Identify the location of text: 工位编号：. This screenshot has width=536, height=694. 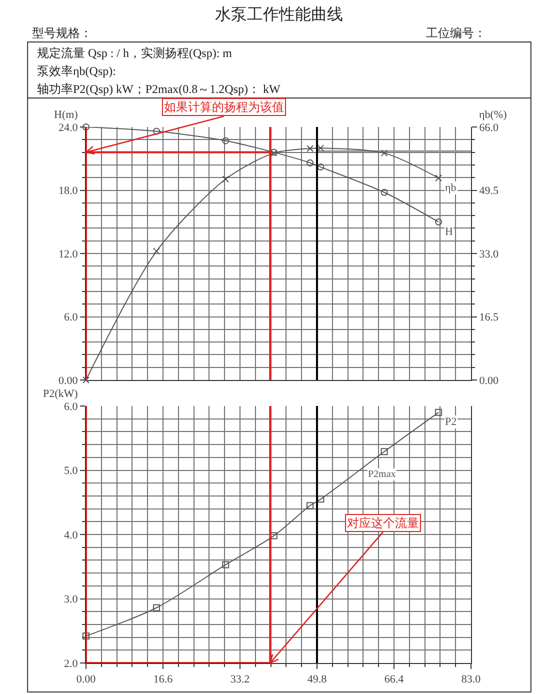
(456, 33).